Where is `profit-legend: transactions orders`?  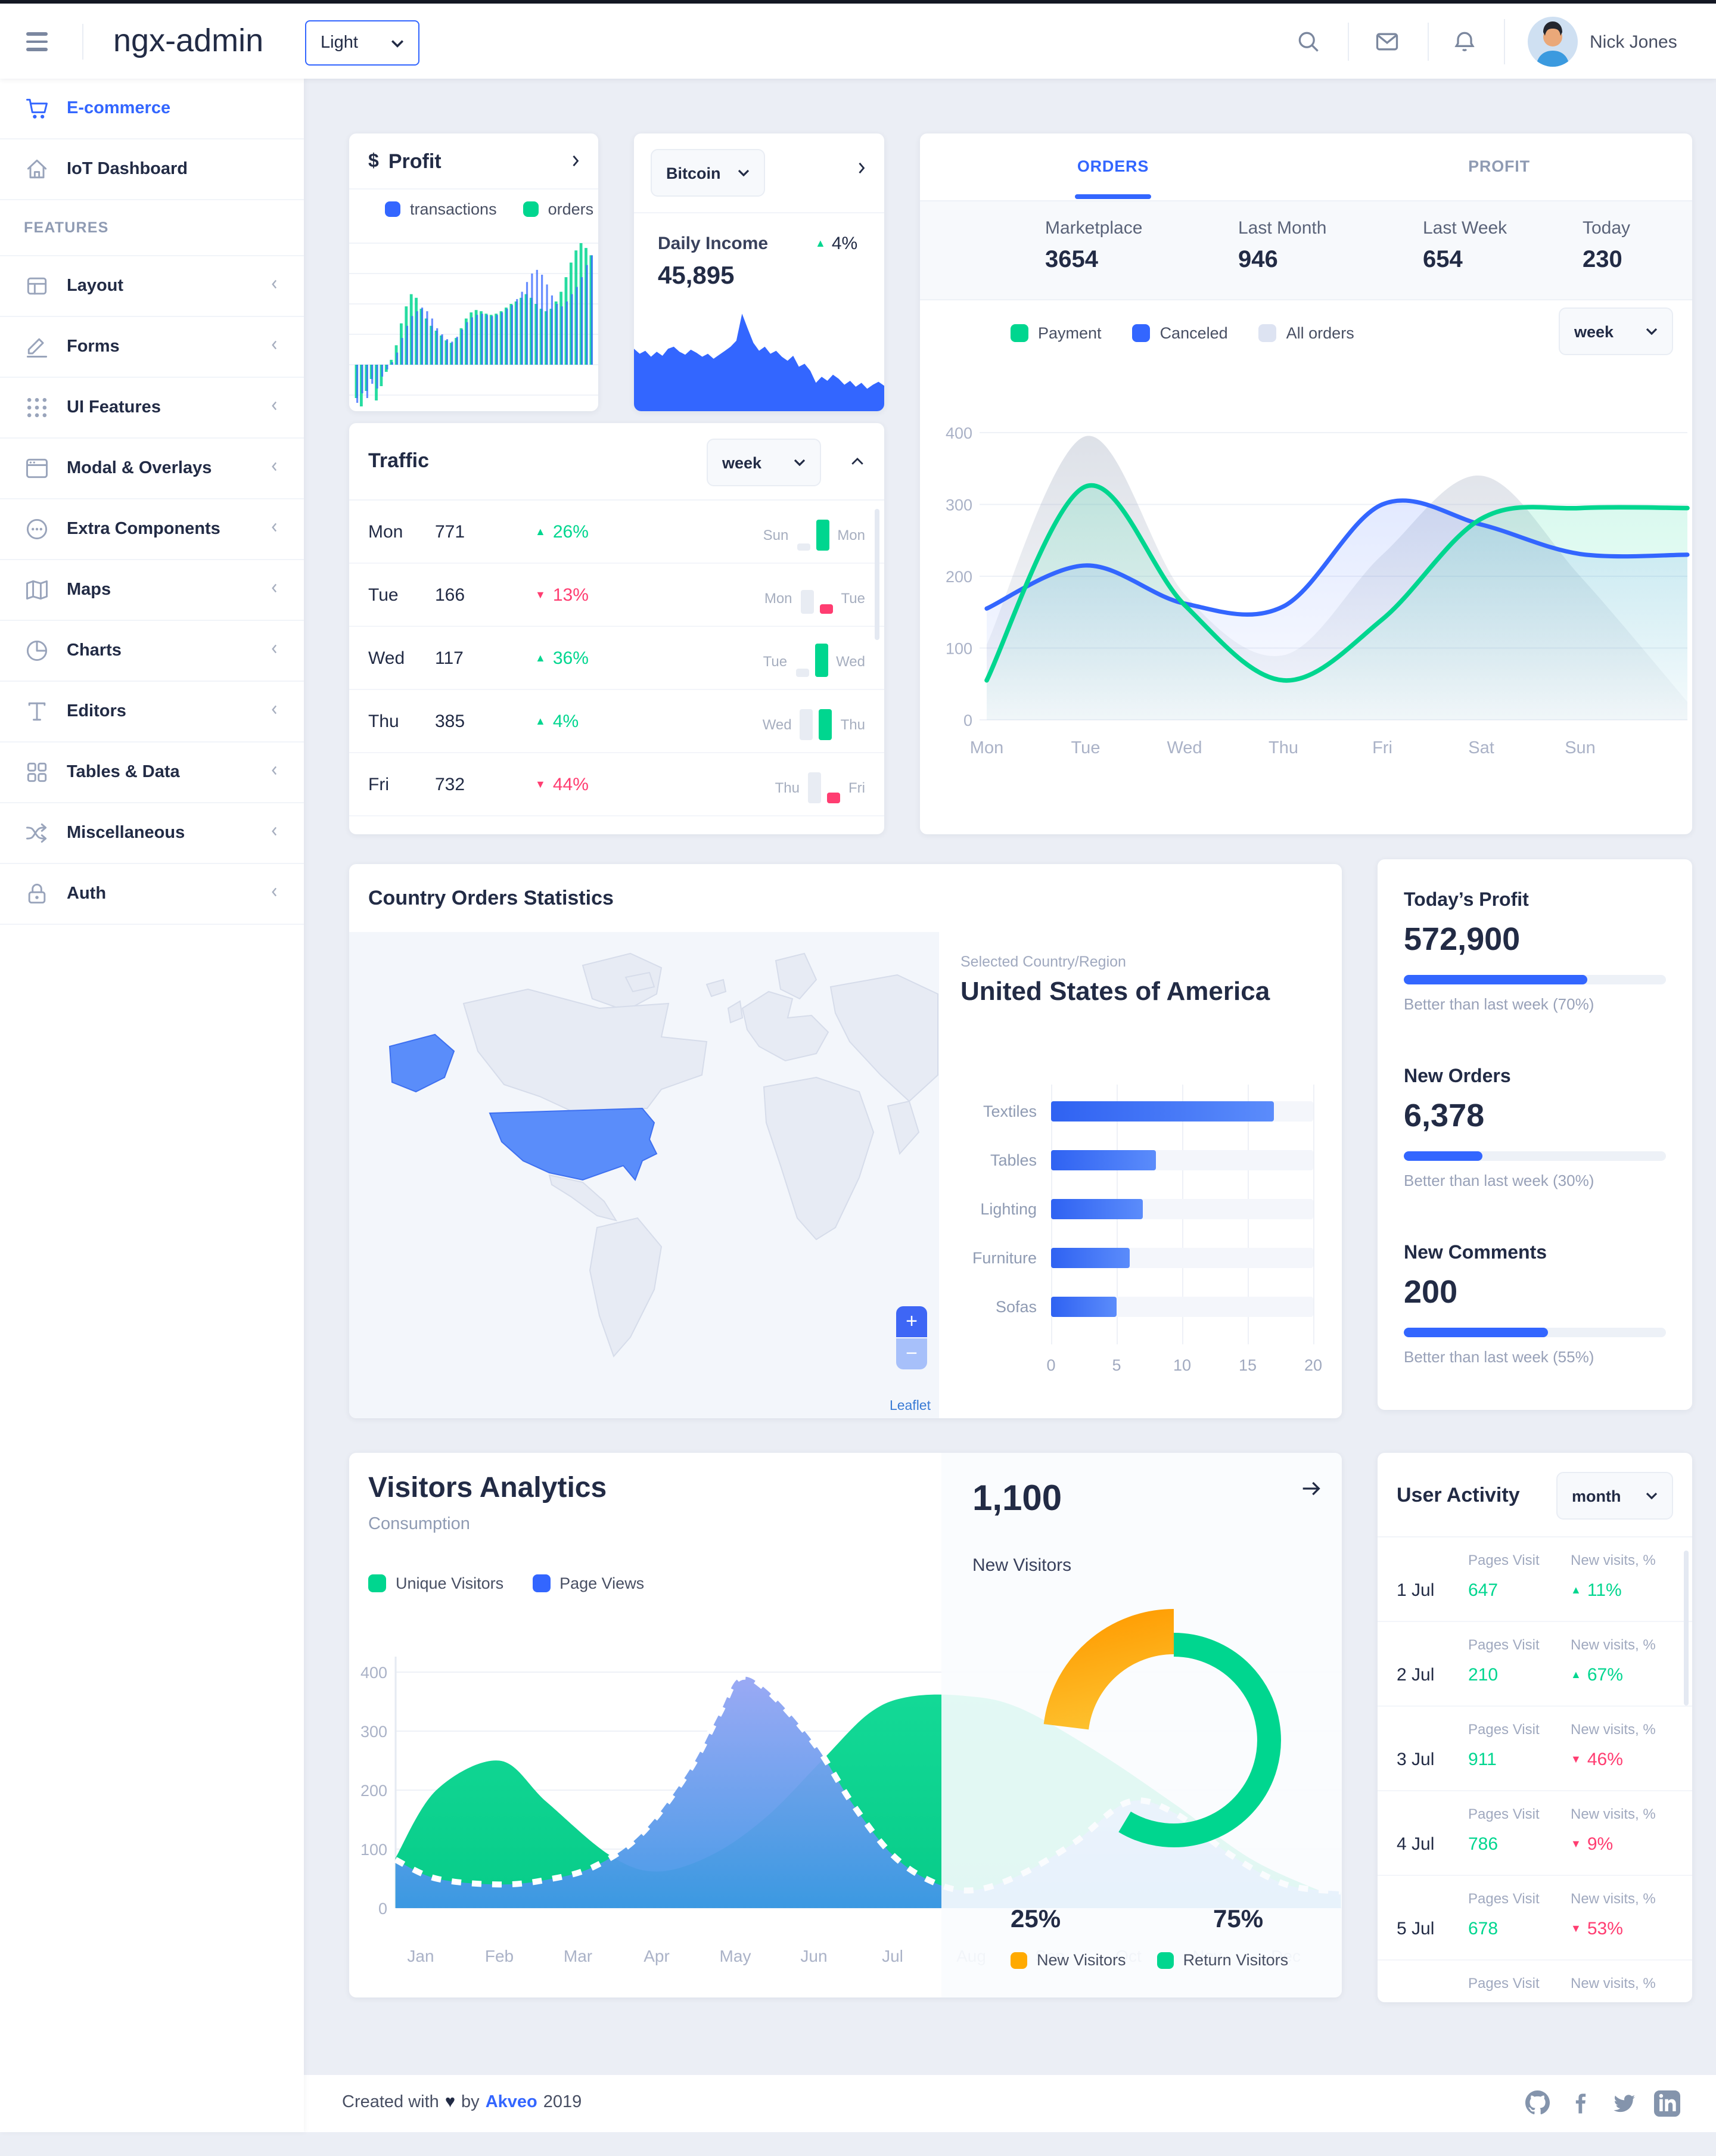
profit-legend: transactions orders is located at coordinates (489, 209).